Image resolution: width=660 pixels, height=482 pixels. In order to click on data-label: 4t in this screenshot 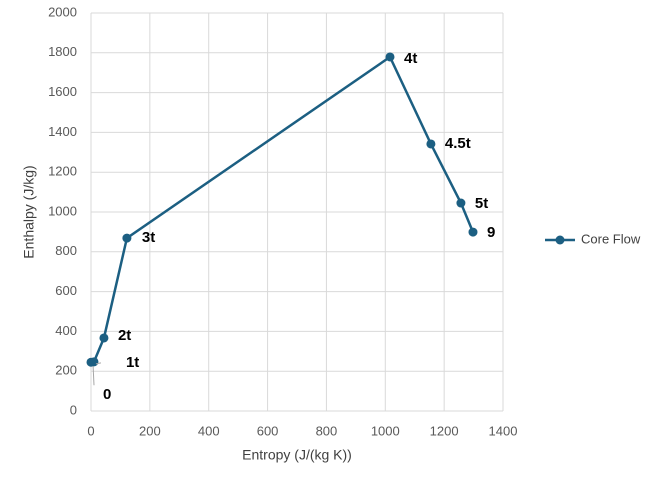, I will do `click(410, 58)`.